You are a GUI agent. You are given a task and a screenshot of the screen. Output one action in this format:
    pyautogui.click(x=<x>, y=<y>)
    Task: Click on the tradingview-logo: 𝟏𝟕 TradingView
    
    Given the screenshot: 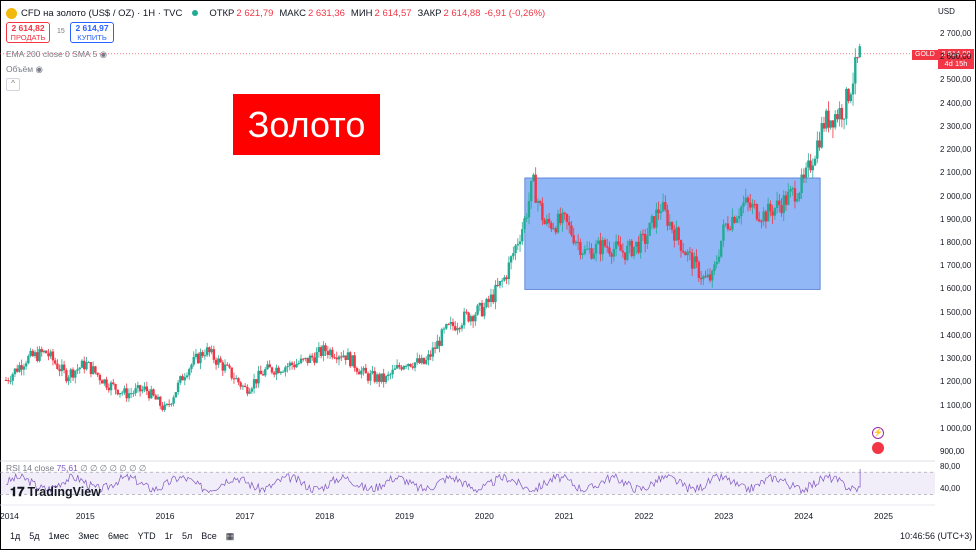 What is the action you would take?
    pyautogui.click(x=55, y=492)
    